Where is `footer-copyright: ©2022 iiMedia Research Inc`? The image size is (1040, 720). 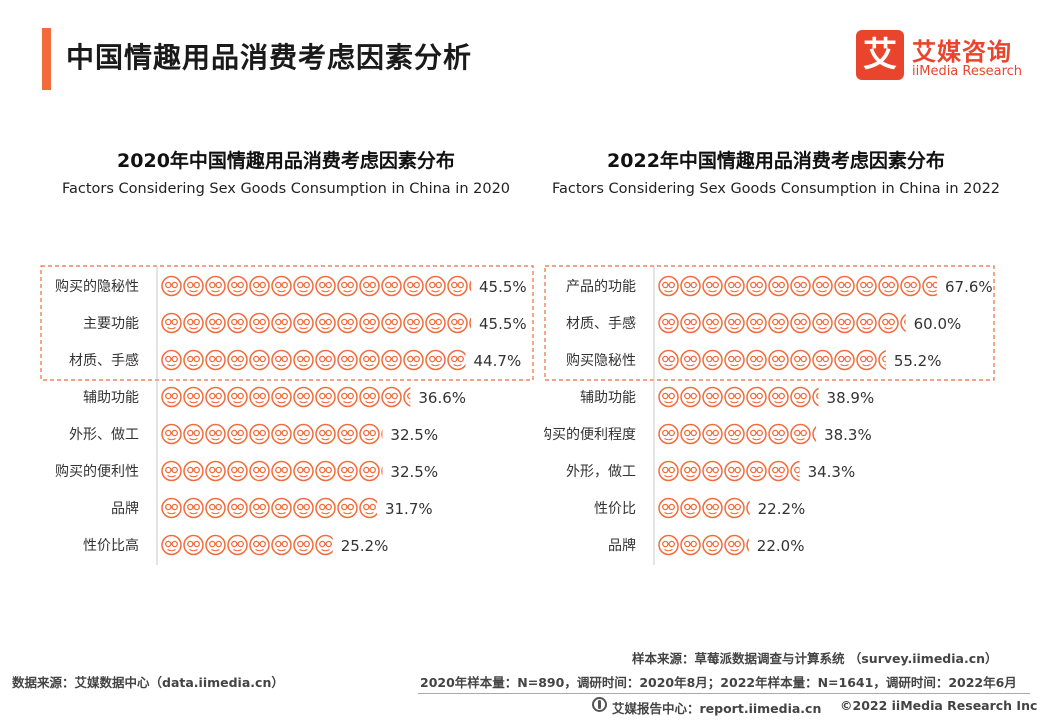 footer-copyright: ©2022 iiMedia Research Inc is located at coordinates (939, 705).